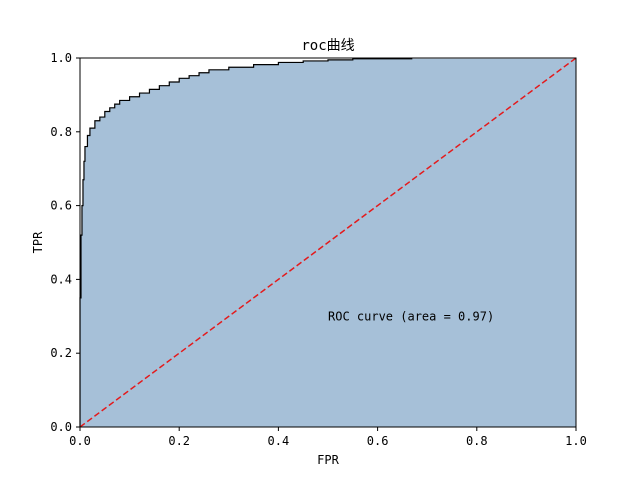 This screenshot has height=480, width=640. What do you see at coordinates (378, 441) in the screenshot?
I see `x-tick-label: 0.6` at bounding box center [378, 441].